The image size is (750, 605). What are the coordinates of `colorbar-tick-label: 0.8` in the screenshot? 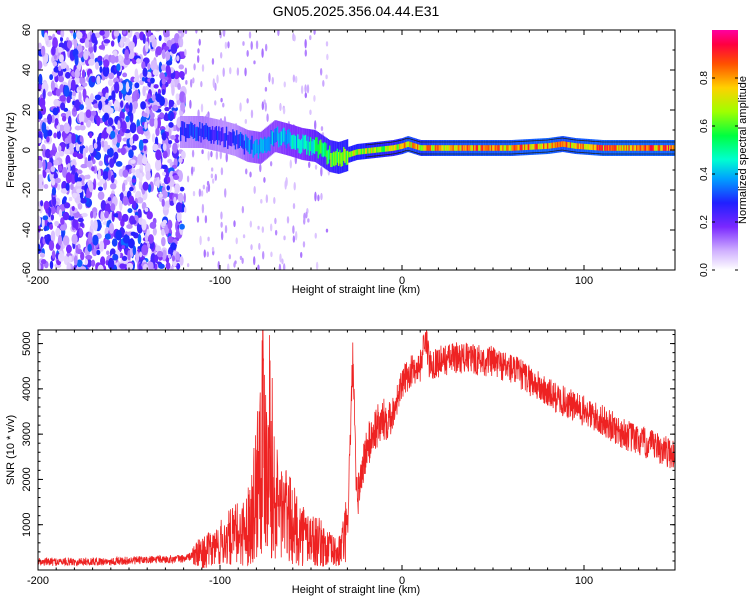 It's located at (704, 78).